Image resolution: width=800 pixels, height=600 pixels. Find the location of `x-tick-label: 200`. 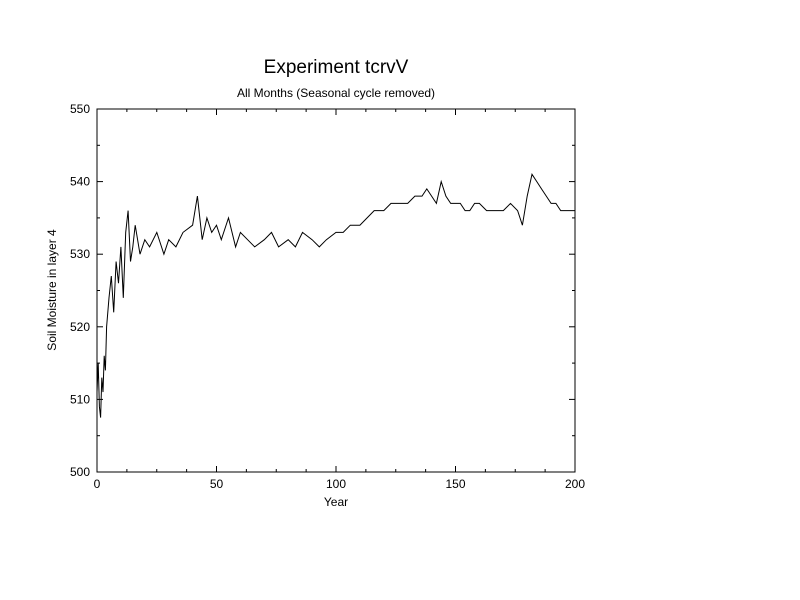

x-tick-label: 200 is located at coordinates (575, 484).